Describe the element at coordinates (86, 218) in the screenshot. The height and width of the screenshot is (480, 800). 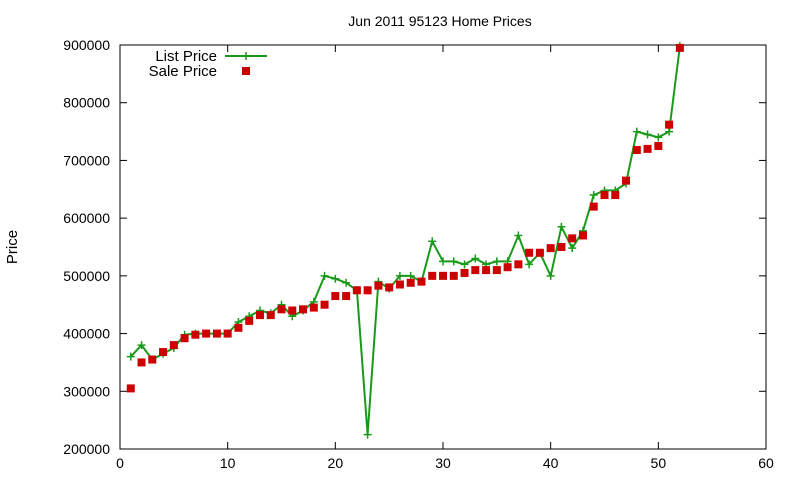
I see `y-tick-label-4: 600000` at that location.